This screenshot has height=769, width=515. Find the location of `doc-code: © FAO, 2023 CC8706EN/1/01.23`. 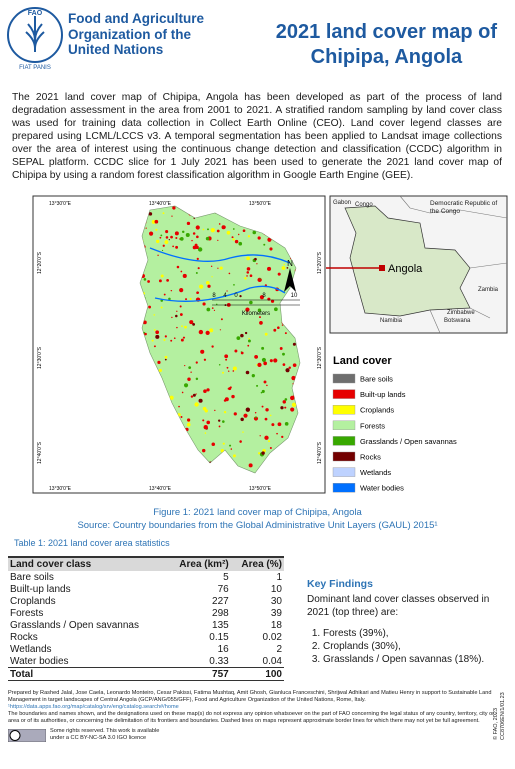

doc-code: © FAO, 2023 CC8706EN/1/01.23 is located at coordinates (500, 716).